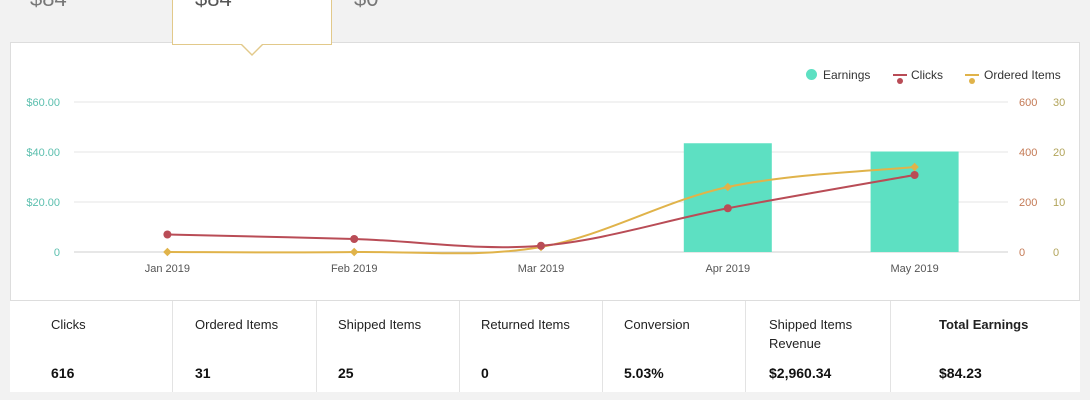  Describe the element at coordinates (245, 346) in the screenshot. I see `stat-ordered-items: Ordered Items 31` at that location.